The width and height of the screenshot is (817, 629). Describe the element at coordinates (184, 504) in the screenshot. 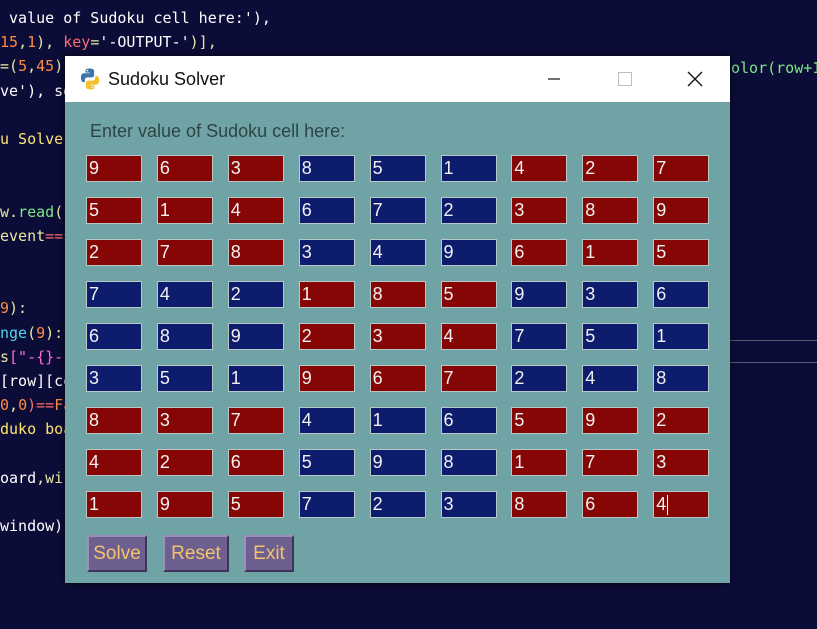

I see `sudoku-cell-r9-c2: 9` at that location.